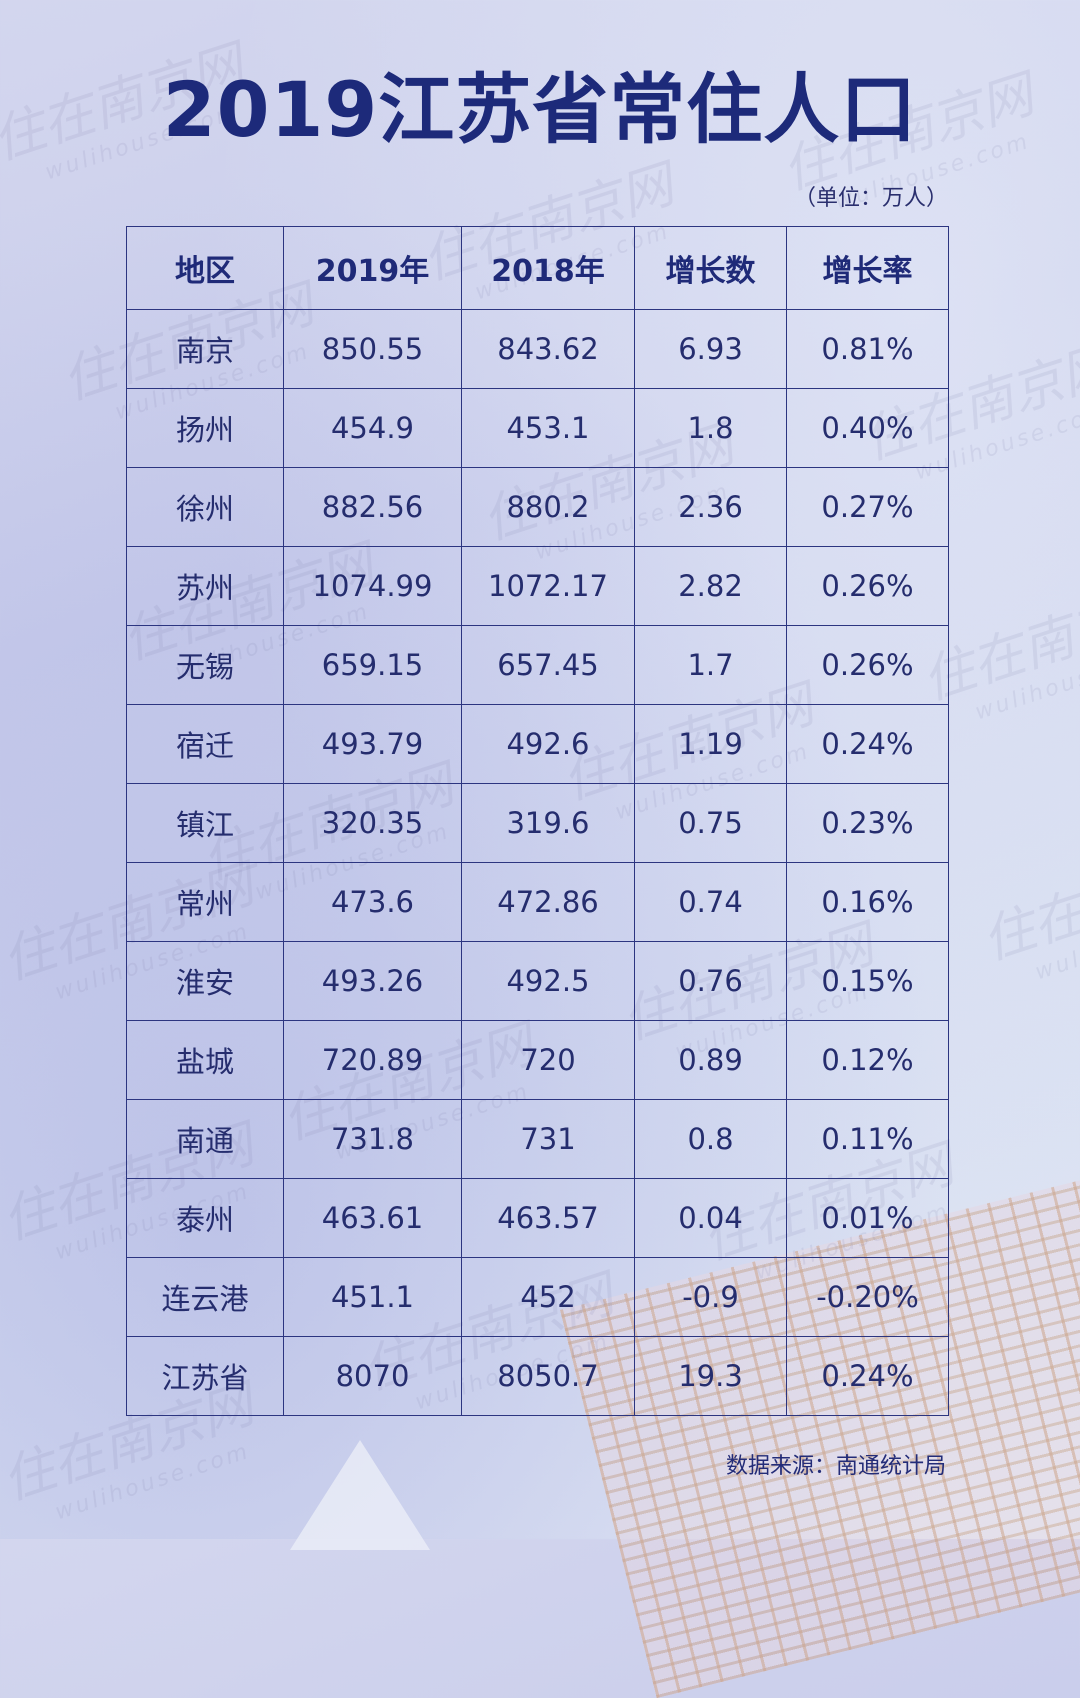 This screenshot has width=1080, height=1698. What do you see at coordinates (548, 428) in the screenshot?
I see `value-cell: 453.1` at bounding box center [548, 428].